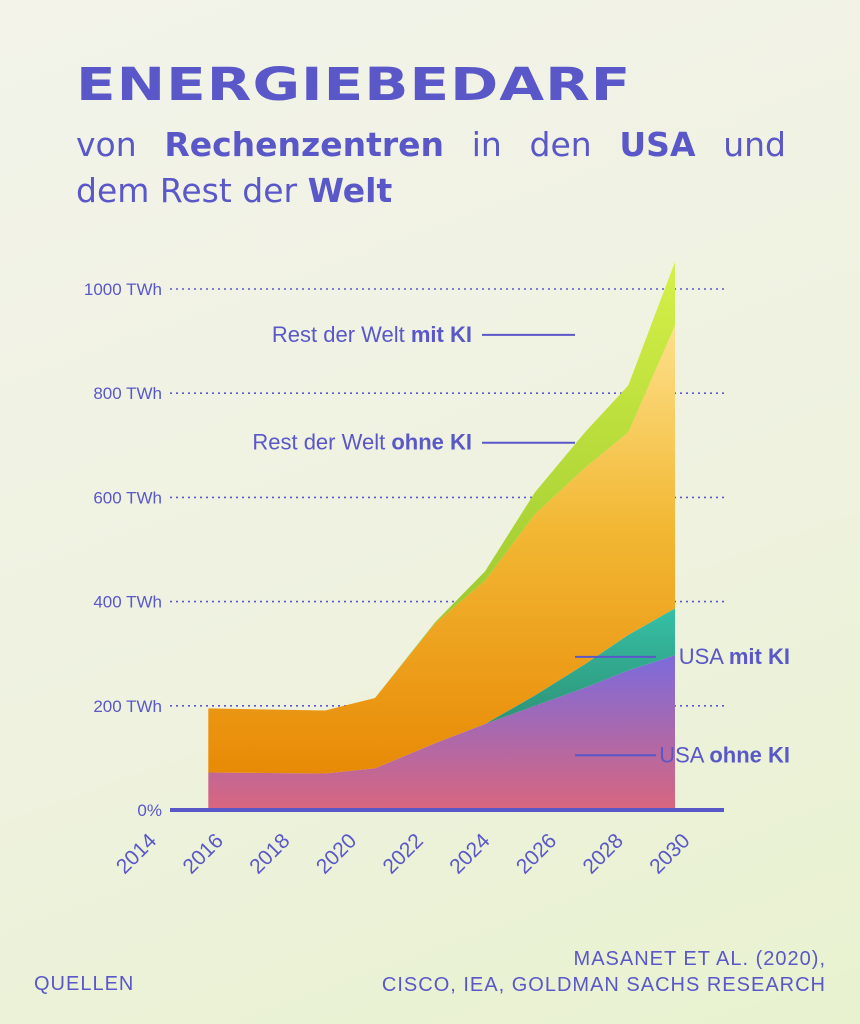 The image size is (860, 1024). I want to click on subtitle-word: den, so click(560, 144).